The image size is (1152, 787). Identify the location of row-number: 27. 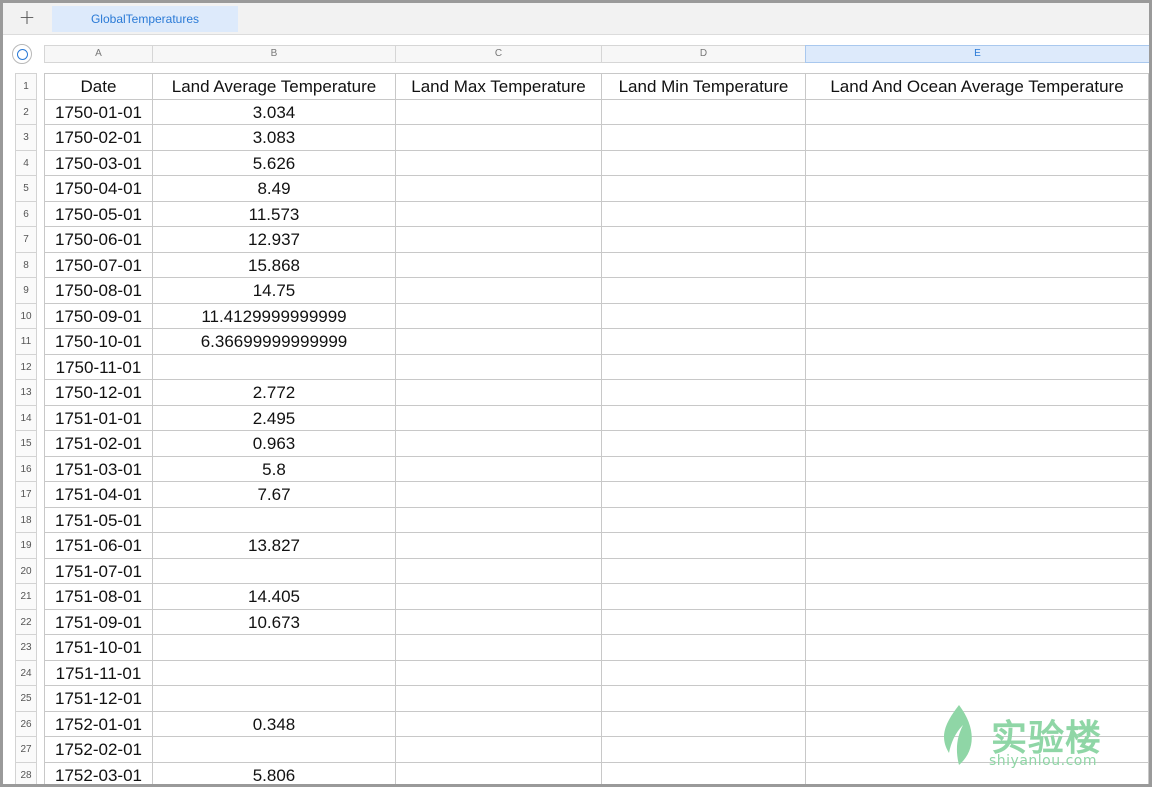
(26, 749).